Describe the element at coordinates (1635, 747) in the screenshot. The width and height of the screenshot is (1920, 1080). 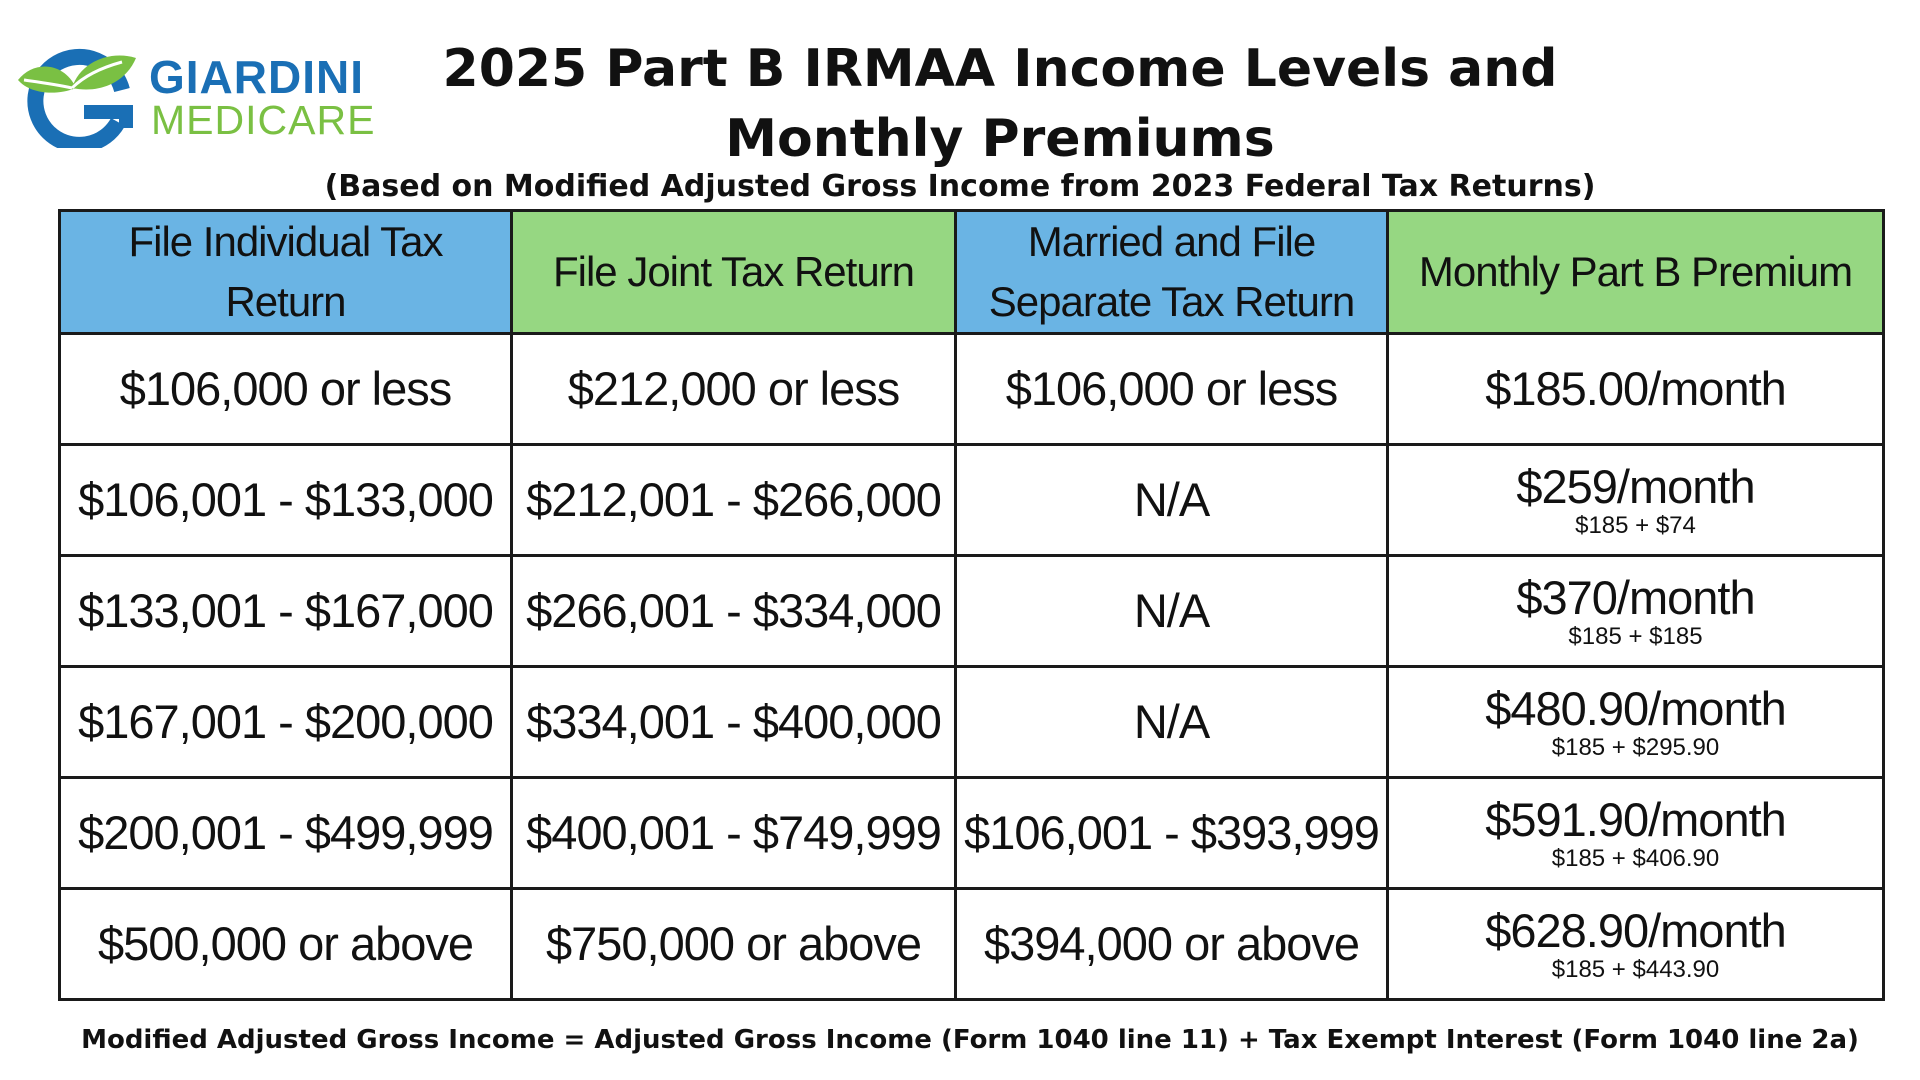
I see `premium-breakdown: $185 + $295.90` at that location.